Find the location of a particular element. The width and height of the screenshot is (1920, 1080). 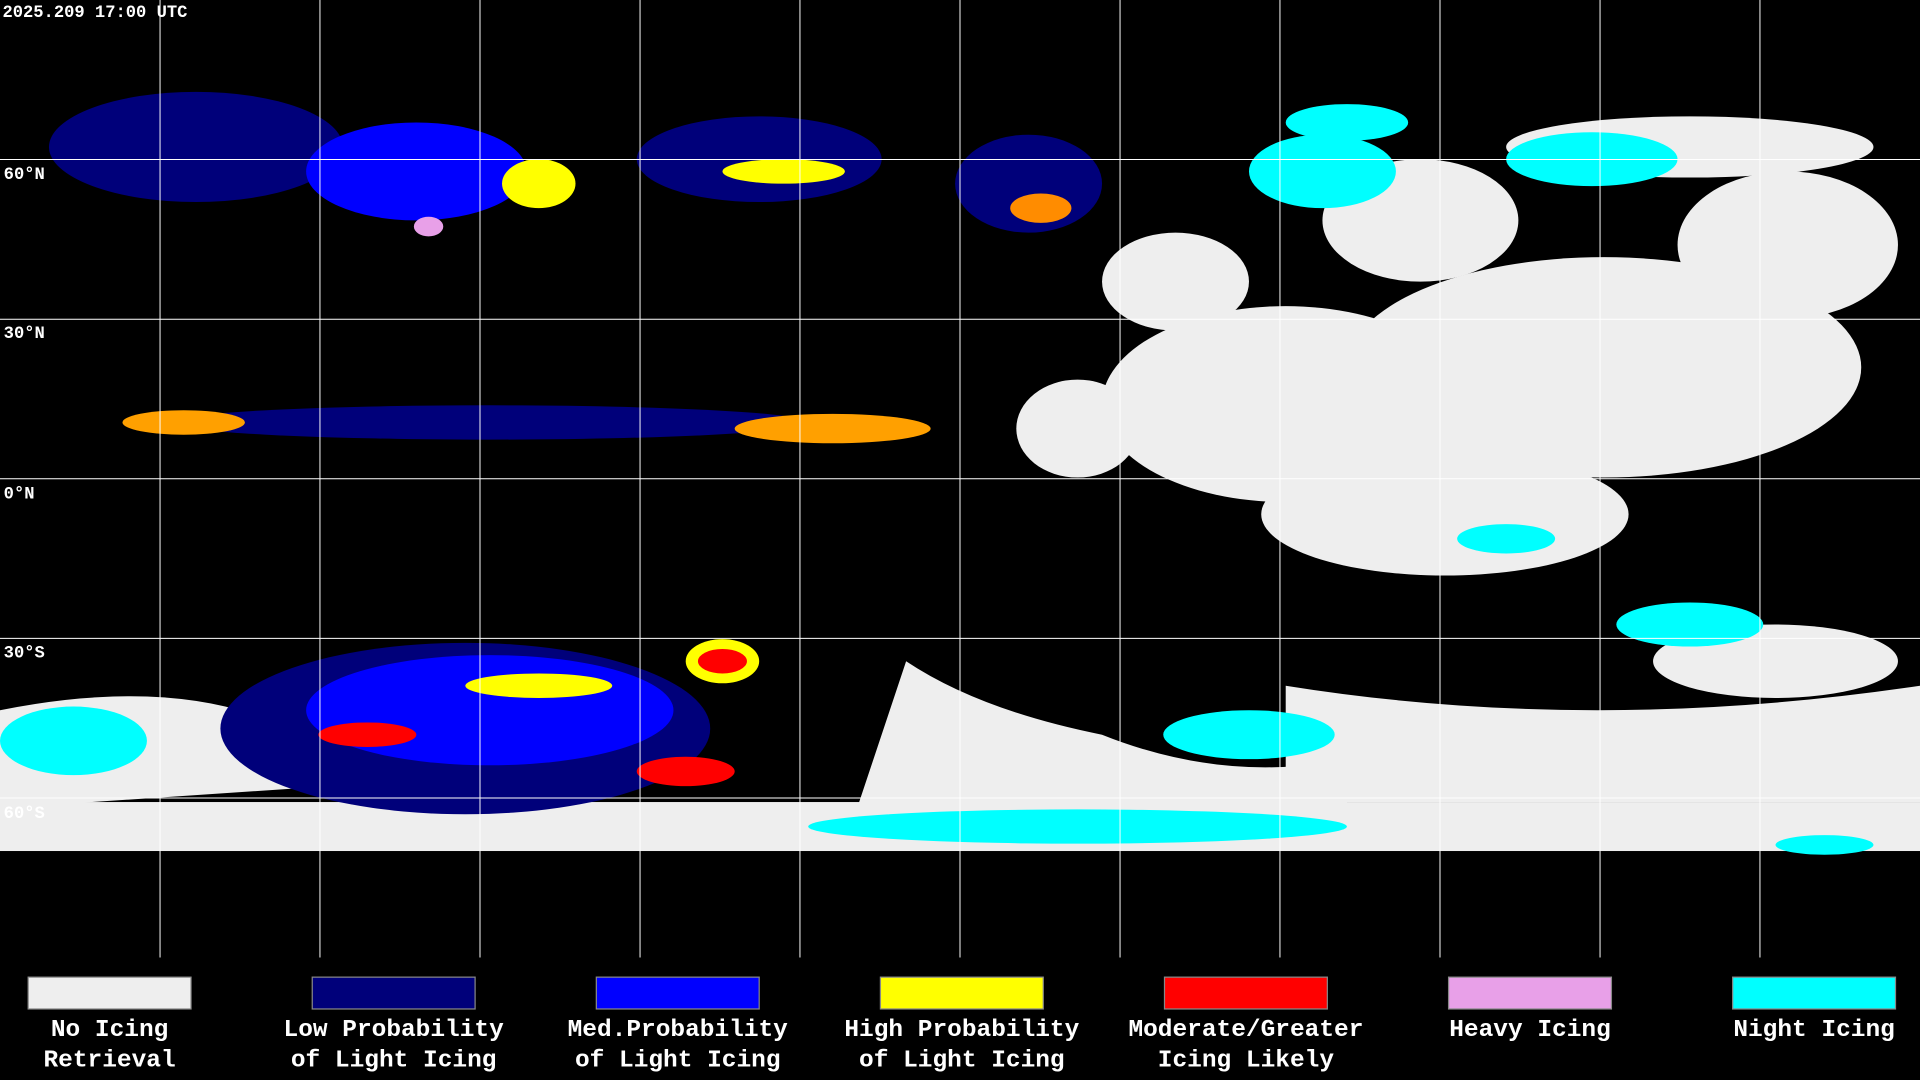

legend-label: Moderate/Greater is located at coordinates (1245, 1030).